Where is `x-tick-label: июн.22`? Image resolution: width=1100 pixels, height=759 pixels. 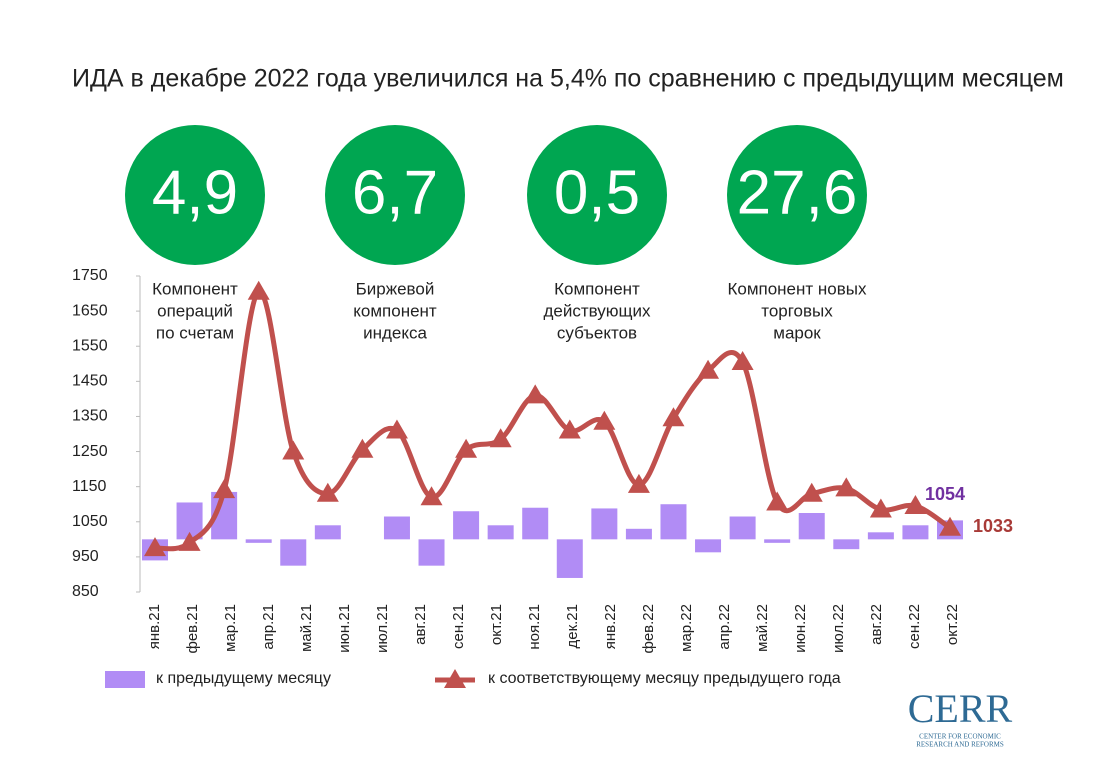
x-tick-label: июн.22 is located at coordinates (800, 628).